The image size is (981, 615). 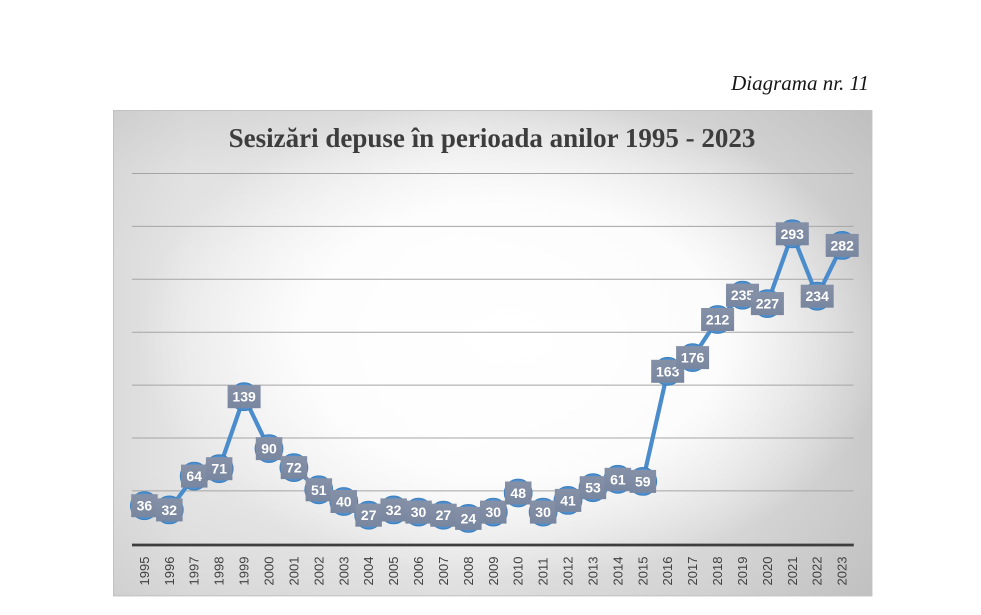 What do you see at coordinates (693, 358) in the screenshot?
I see `svg-text: 176` at bounding box center [693, 358].